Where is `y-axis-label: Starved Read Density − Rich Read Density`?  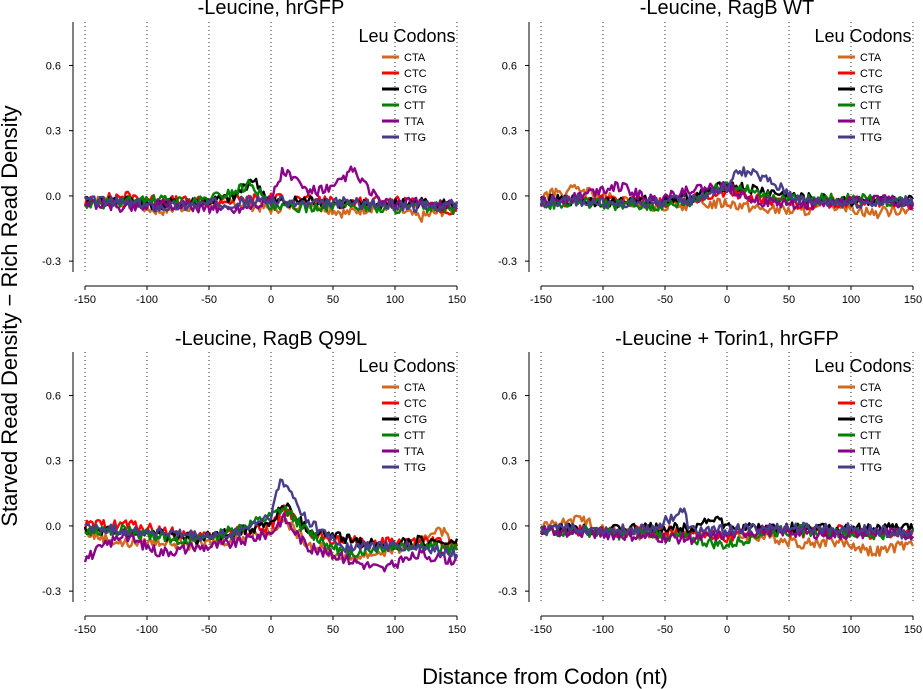
y-axis-label: Starved Read Density − Rich Read Density is located at coordinates (11, 315).